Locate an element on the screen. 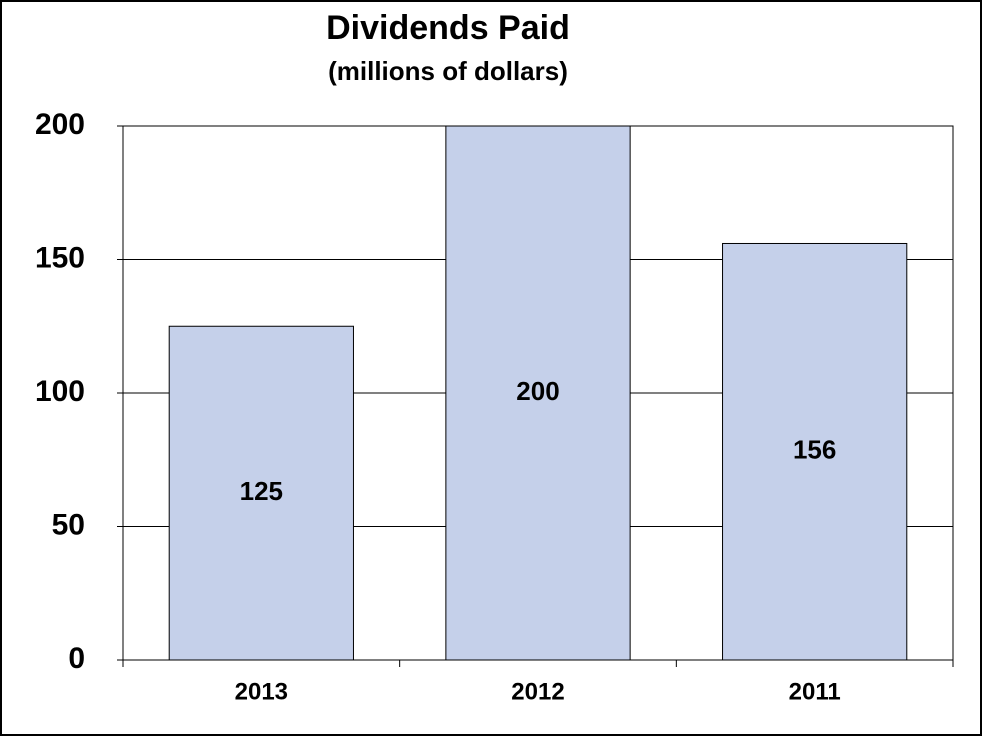  data-label: 156 is located at coordinates (814, 450).